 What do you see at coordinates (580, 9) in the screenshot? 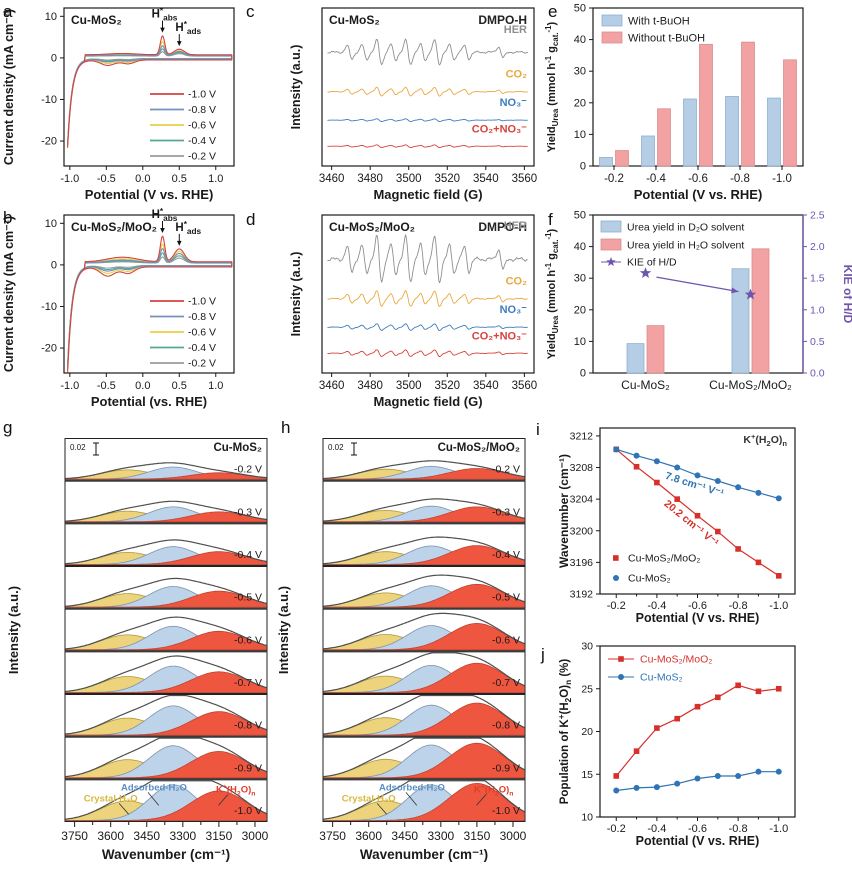
I see `svg-text: 50` at bounding box center [580, 9].